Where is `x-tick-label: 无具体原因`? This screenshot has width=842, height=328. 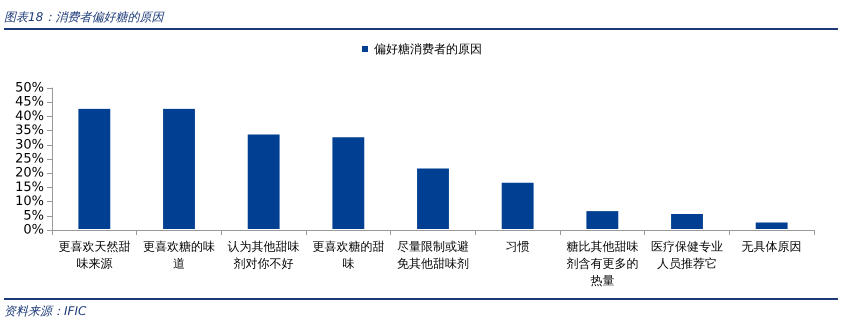
x-tick-label: 无具体原因 is located at coordinates (772, 247).